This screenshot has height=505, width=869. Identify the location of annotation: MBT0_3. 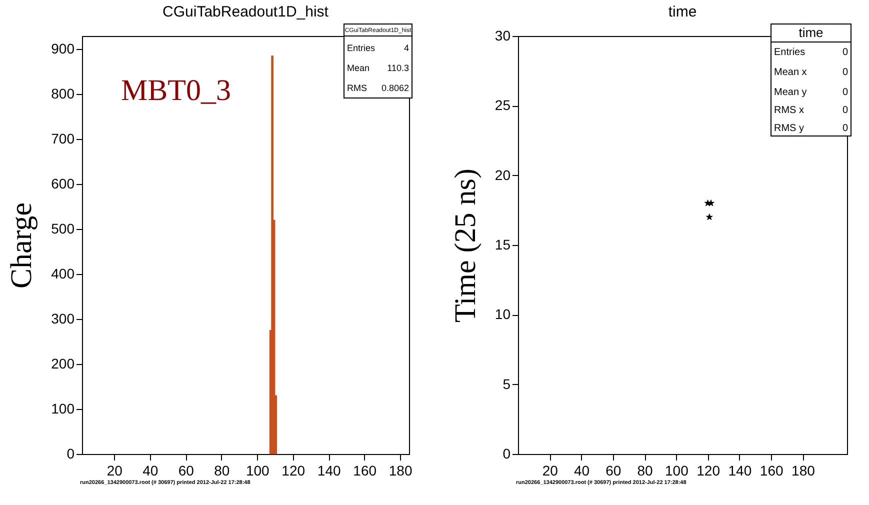
(176, 90).